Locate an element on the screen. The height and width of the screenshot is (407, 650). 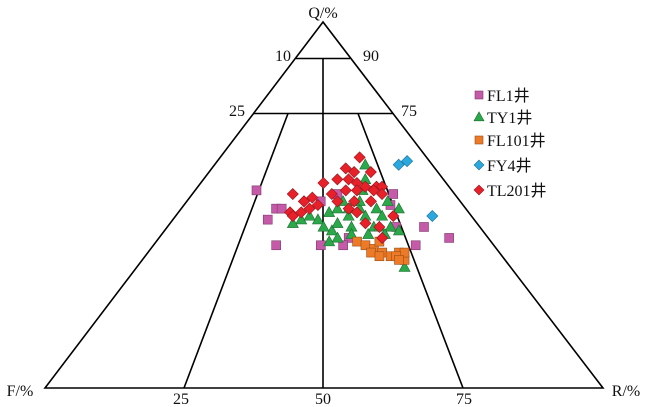
q75-right-label: 75 is located at coordinates (409, 111).